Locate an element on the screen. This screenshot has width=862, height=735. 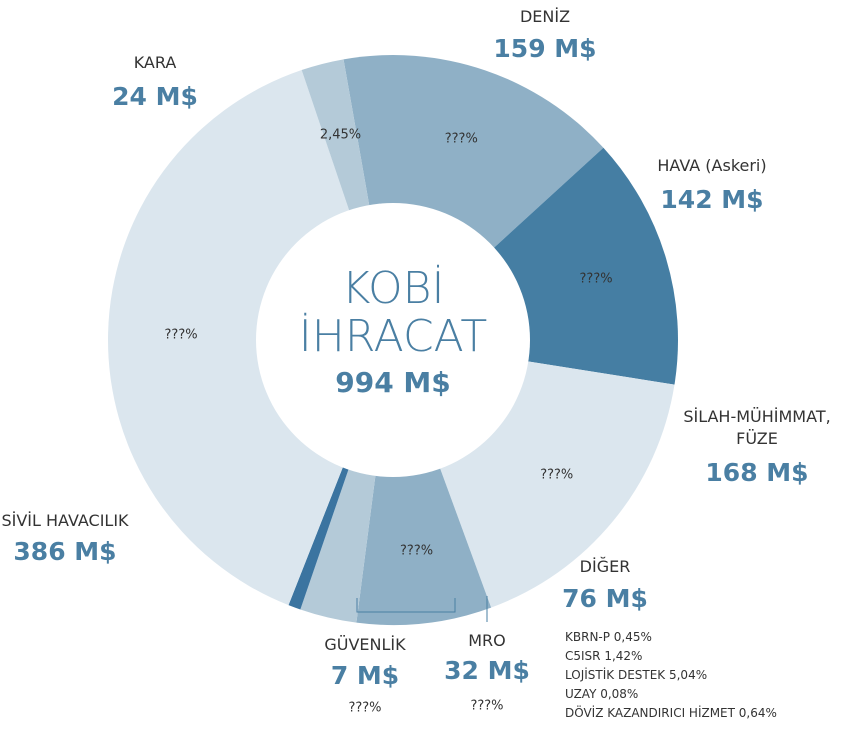
category-label: DİĞER is located at coordinates (605, 566).